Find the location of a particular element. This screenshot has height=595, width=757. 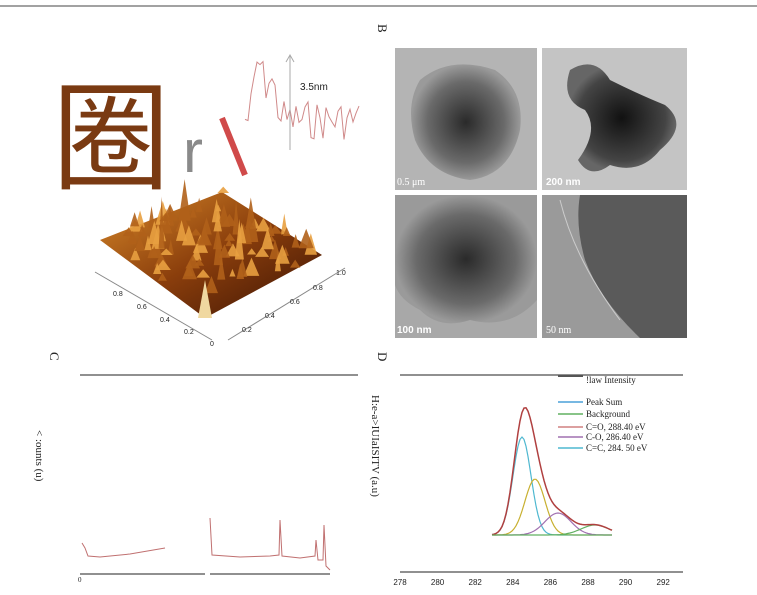

glyph: 圈 is located at coordinates (111, 140).